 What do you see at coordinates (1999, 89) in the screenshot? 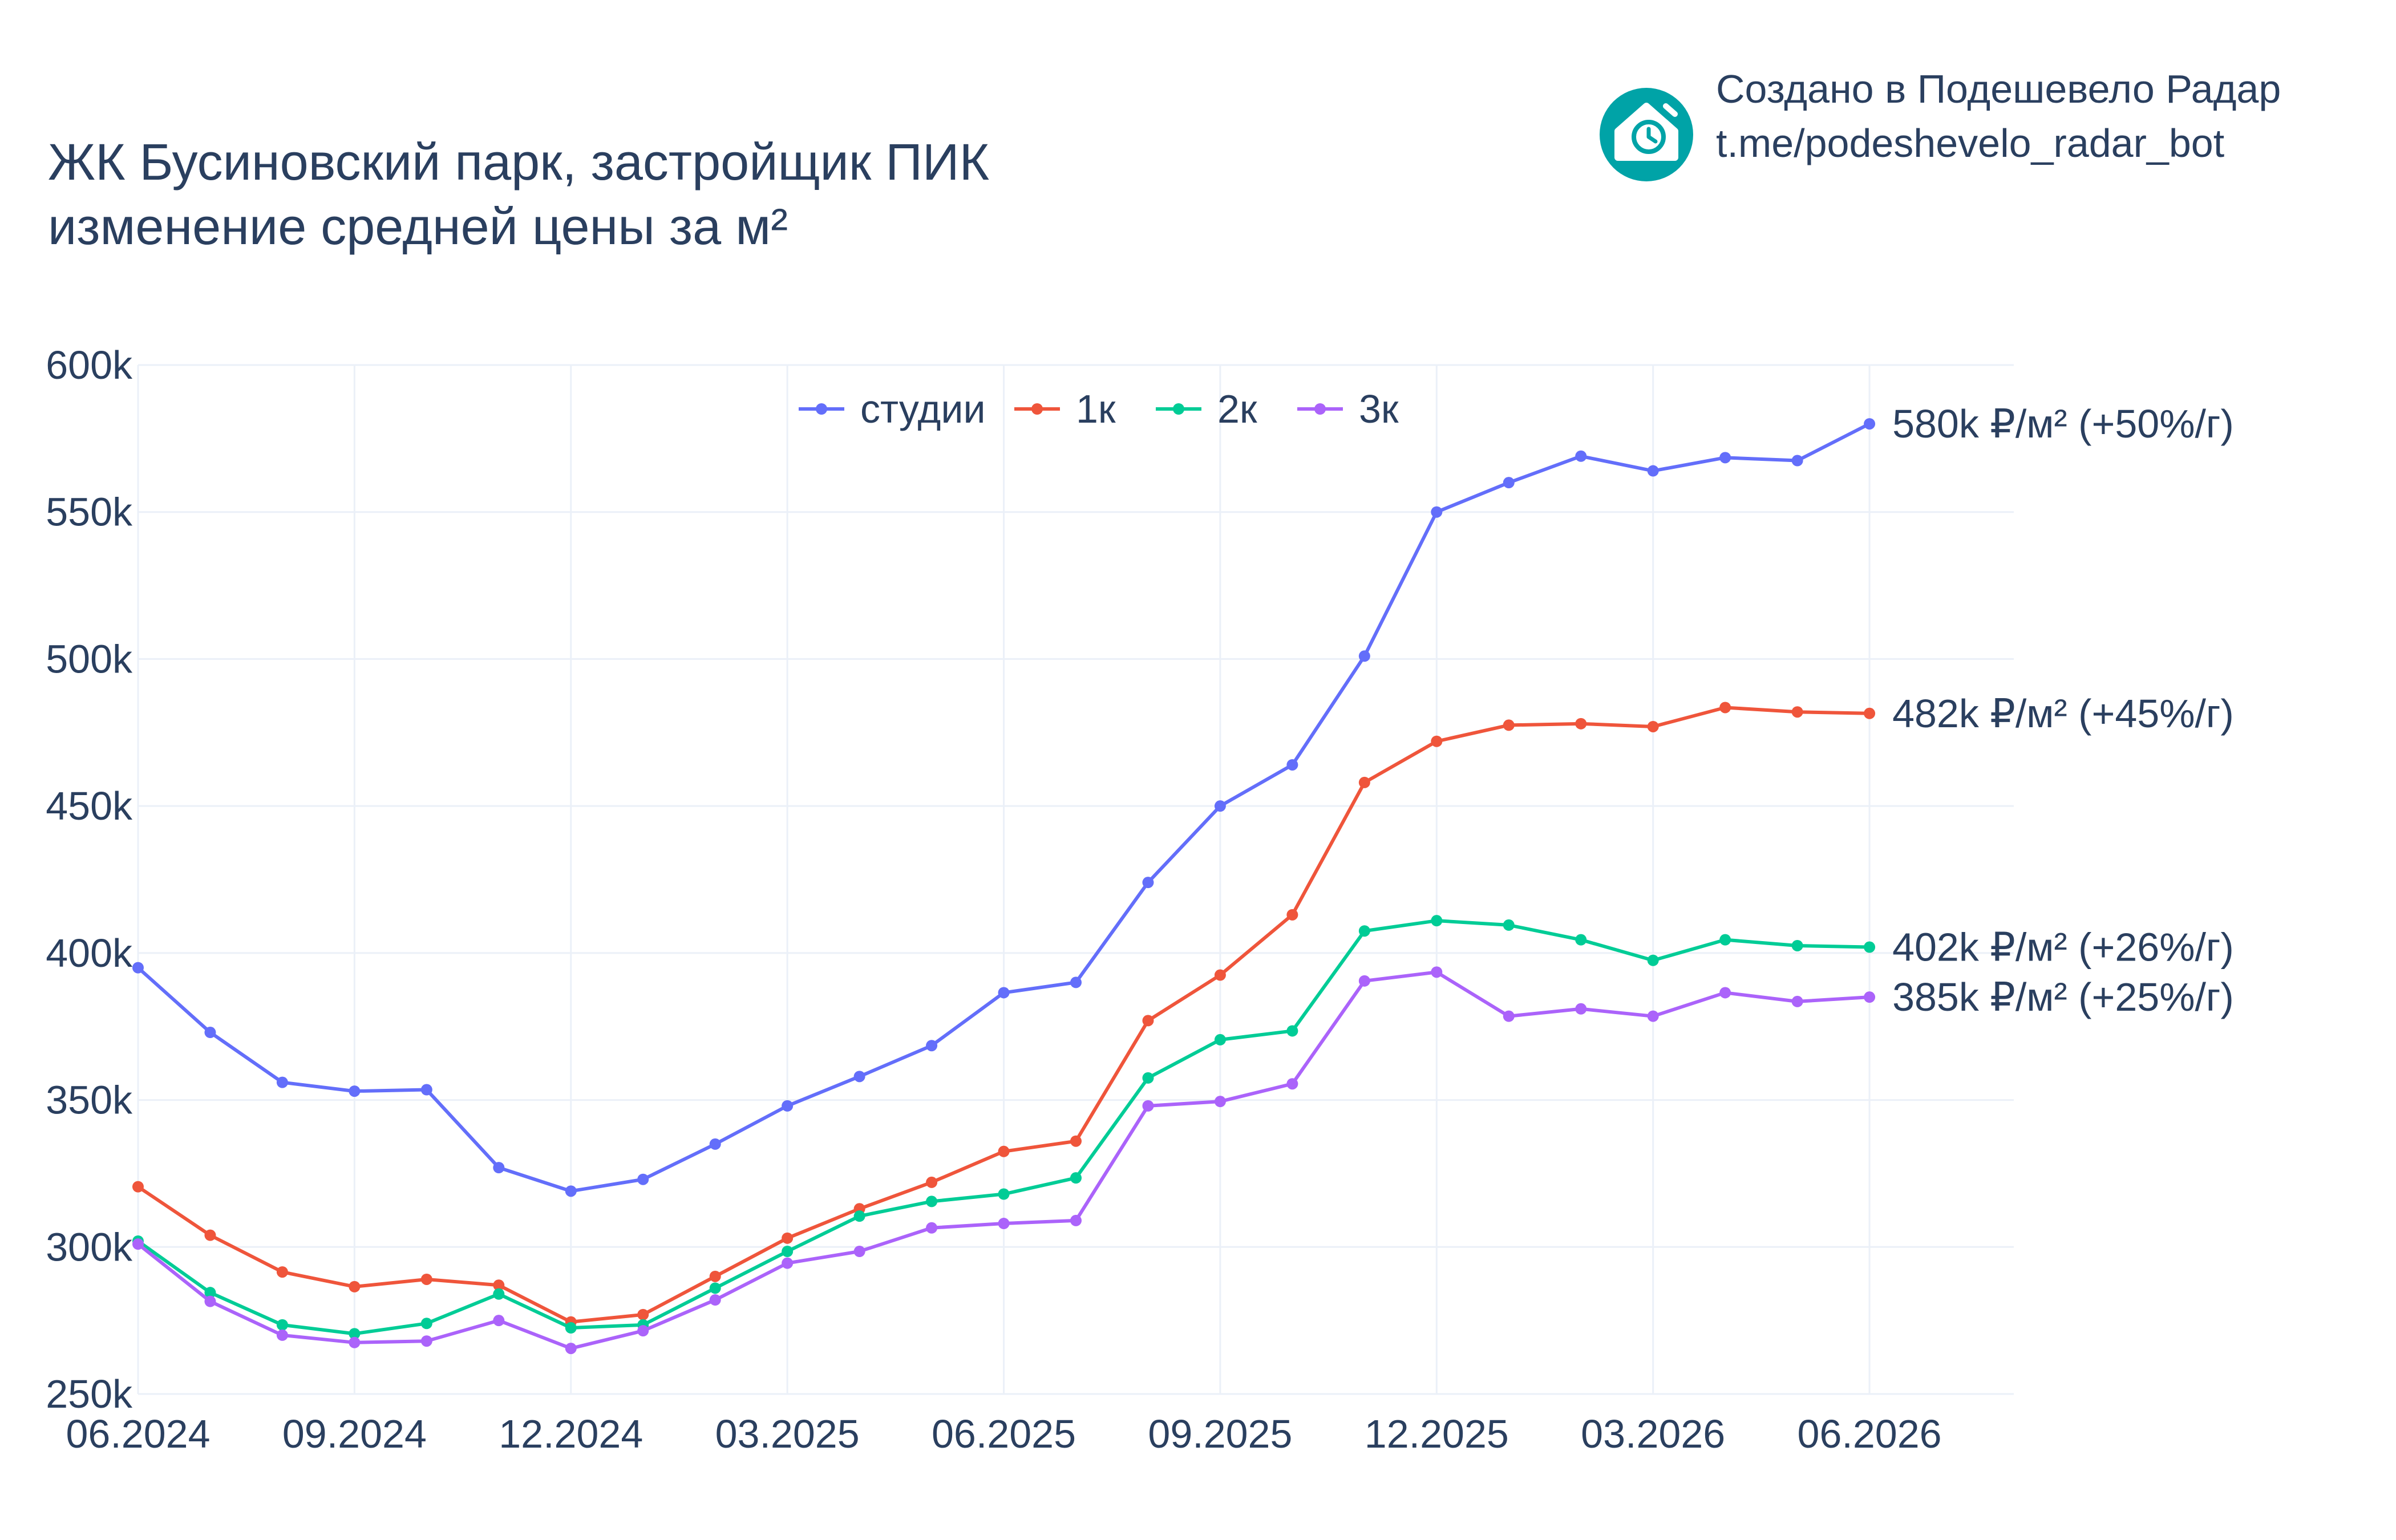
I see `brand-name: Создано в Подешевело Радар` at bounding box center [1999, 89].